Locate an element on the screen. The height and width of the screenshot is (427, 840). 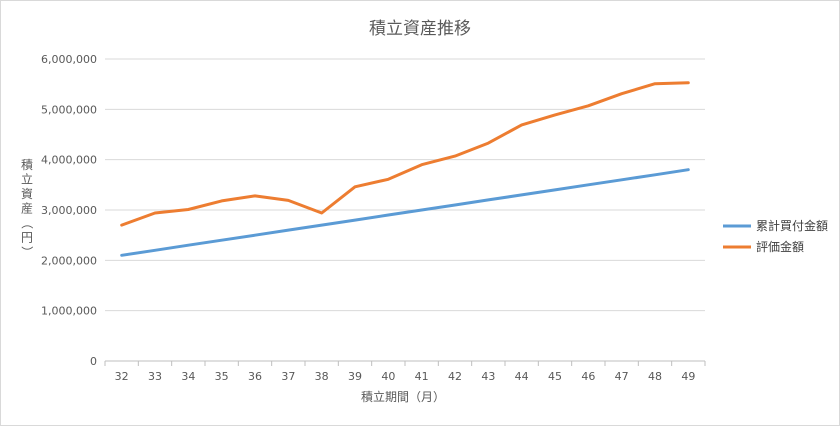
x-tick-label: 37 is located at coordinates (288, 376).